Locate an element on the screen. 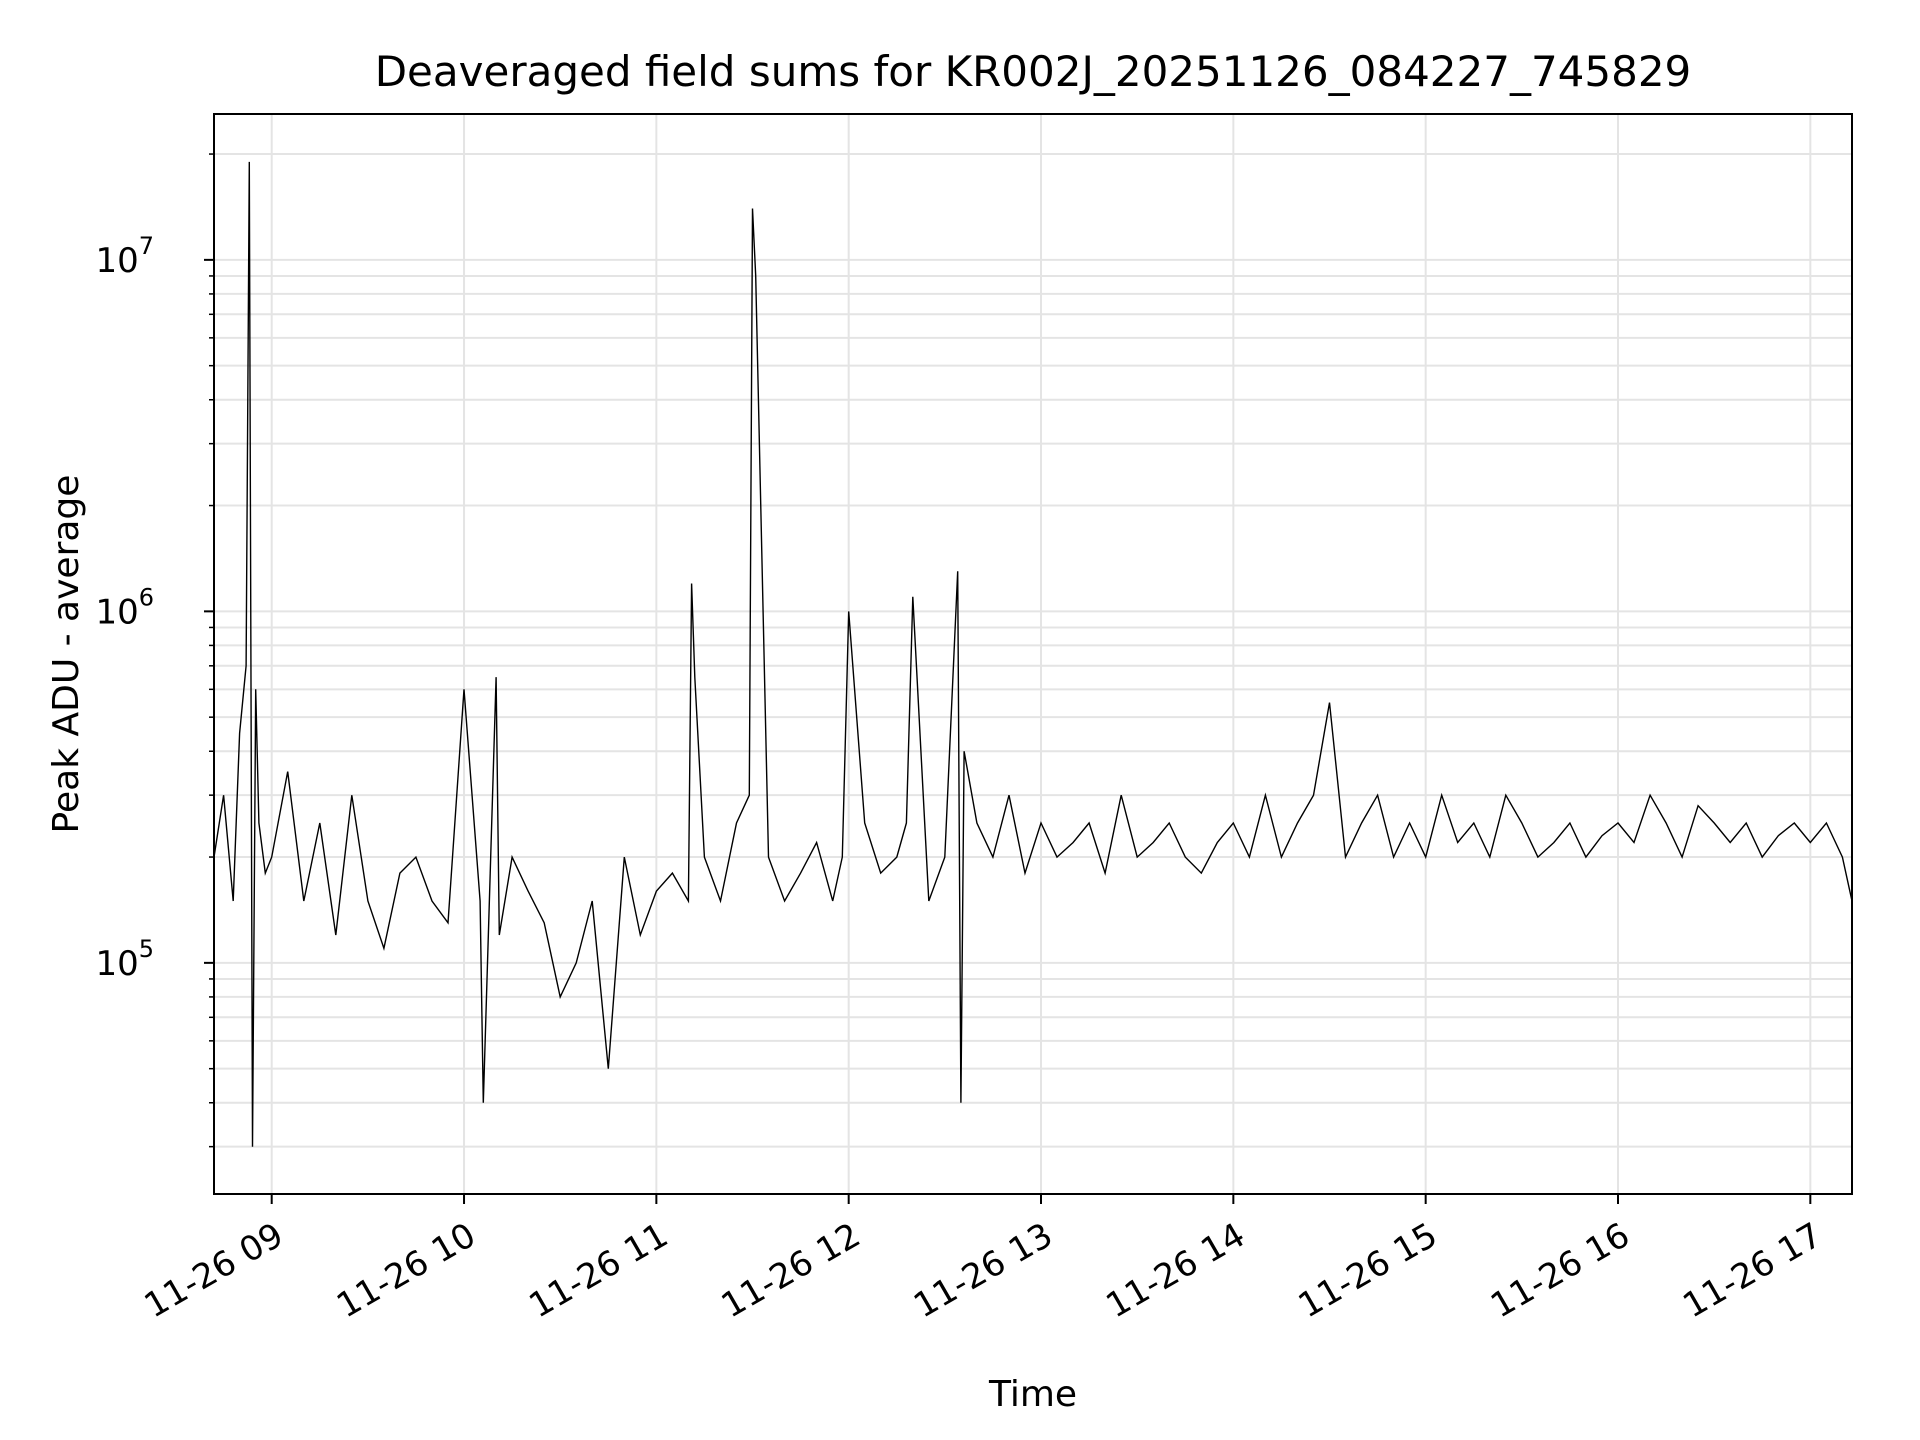 The height and width of the screenshot is (1440, 1920). x-tick-label: 11-26 12 is located at coordinates (791, 1270).